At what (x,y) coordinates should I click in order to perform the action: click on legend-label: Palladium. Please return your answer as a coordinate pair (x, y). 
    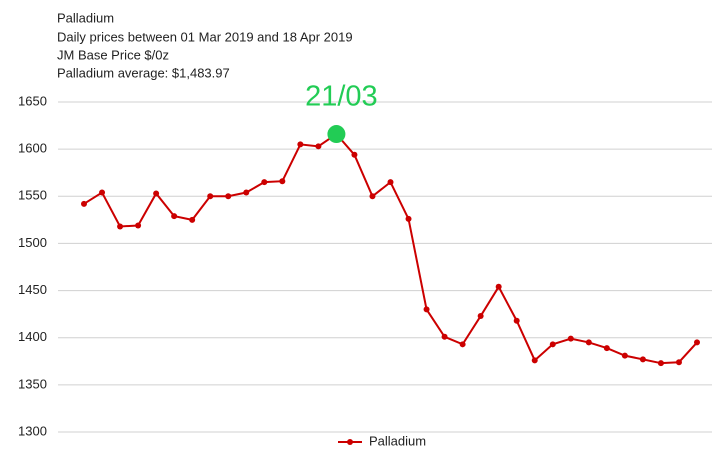
    Looking at the image, I should click on (397, 440).